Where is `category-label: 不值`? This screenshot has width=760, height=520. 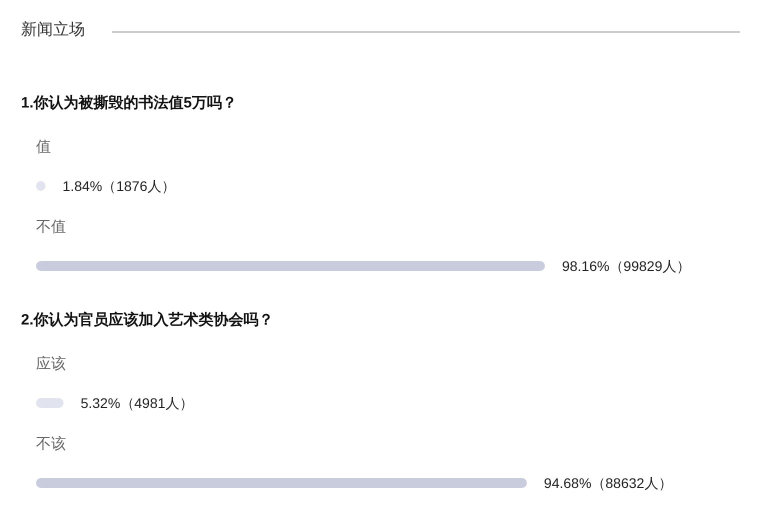
category-label: 不值 is located at coordinates (51, 227).